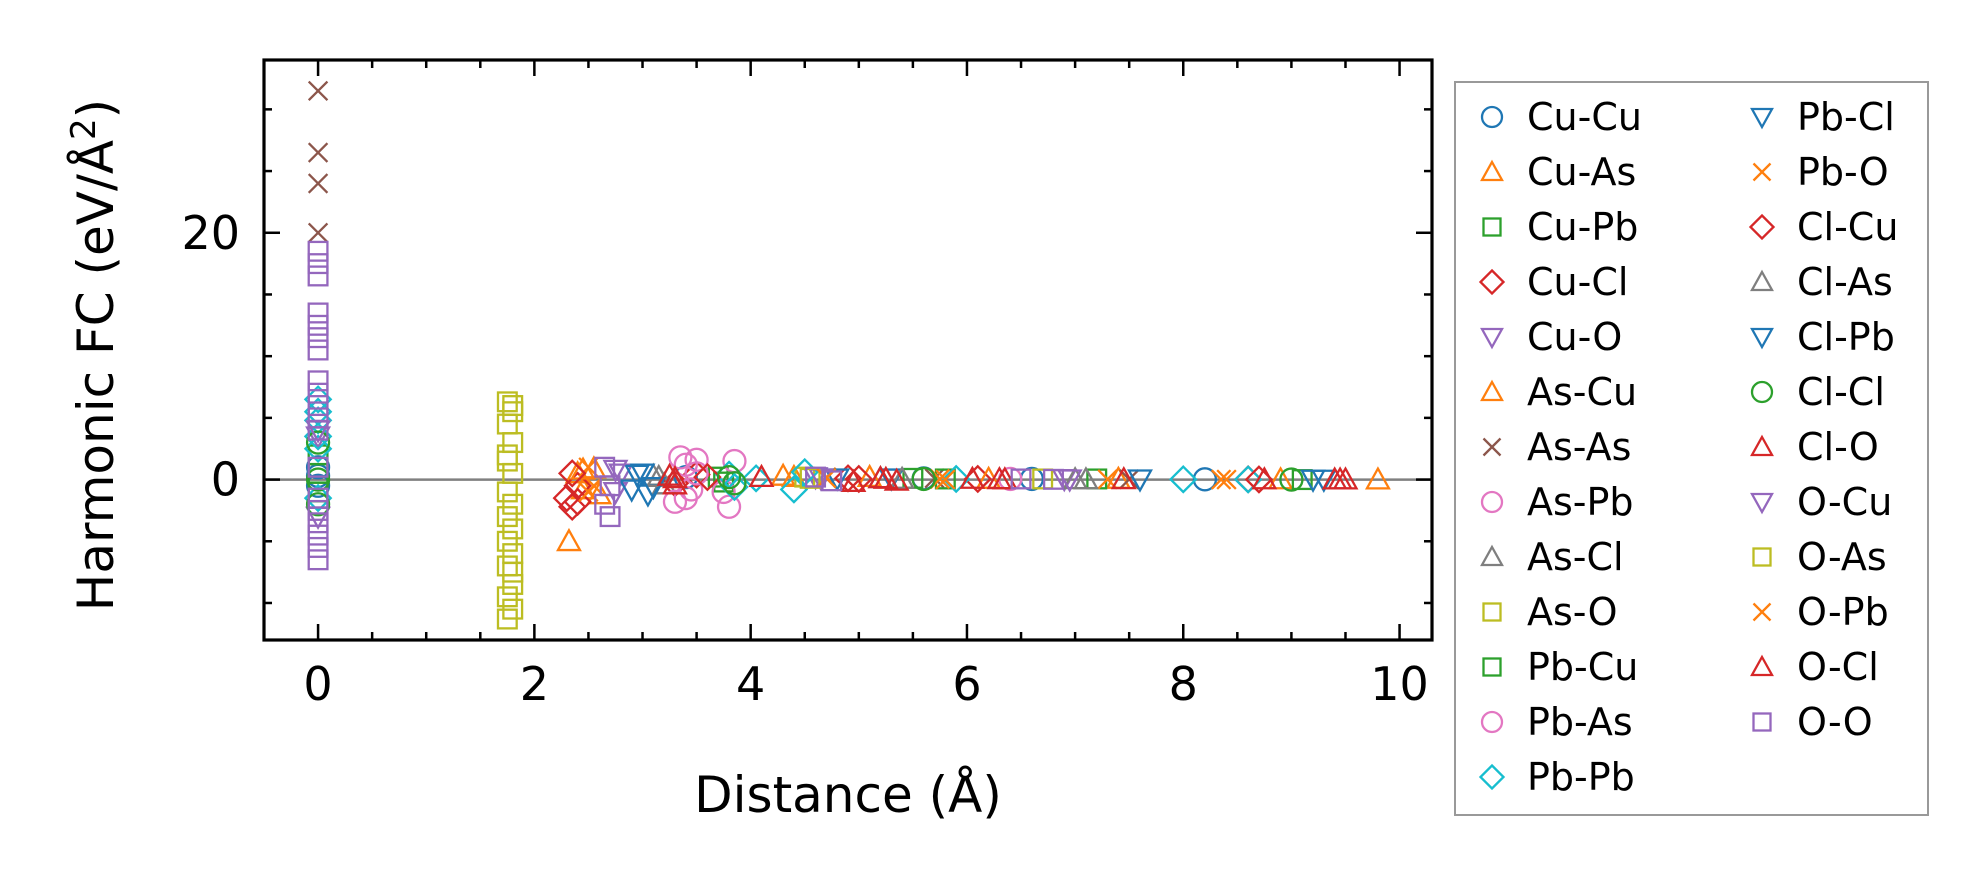  What do you see at coordinates (620, 475) in the screenshot?
I see `point-cu-o` at bounding box center [620, 475].